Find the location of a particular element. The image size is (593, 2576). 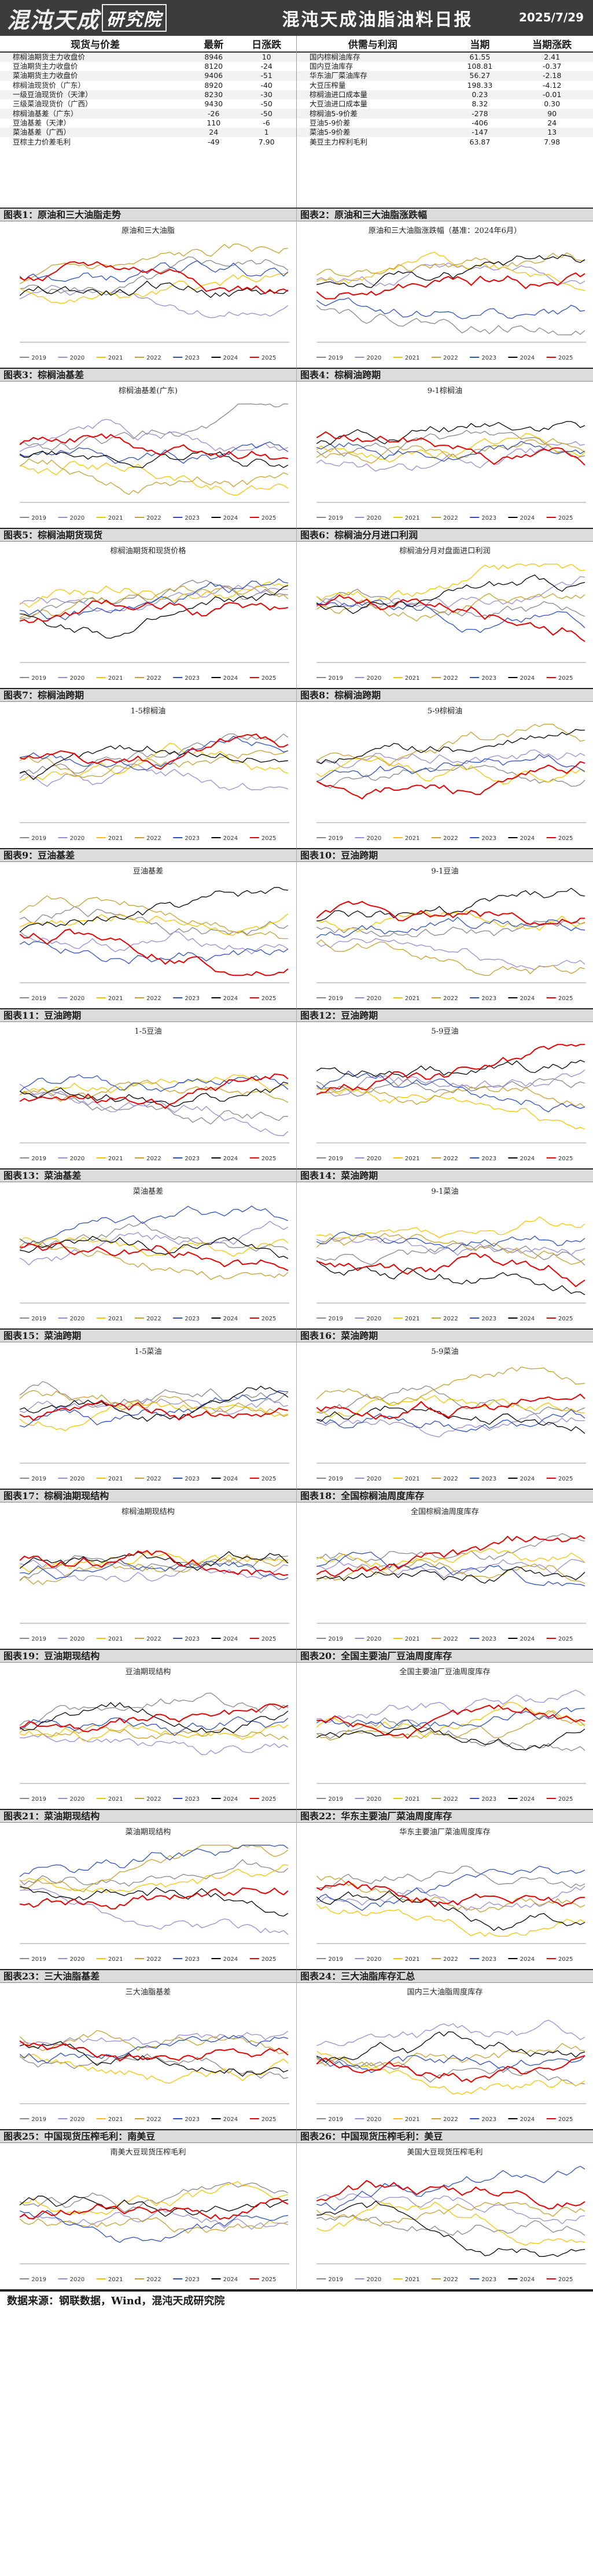

chart-svg: 棕榈油分月对盘面进口利润 2019 2020 2021 2022 2023 2024 2025 is located at coordinates (451, 614).